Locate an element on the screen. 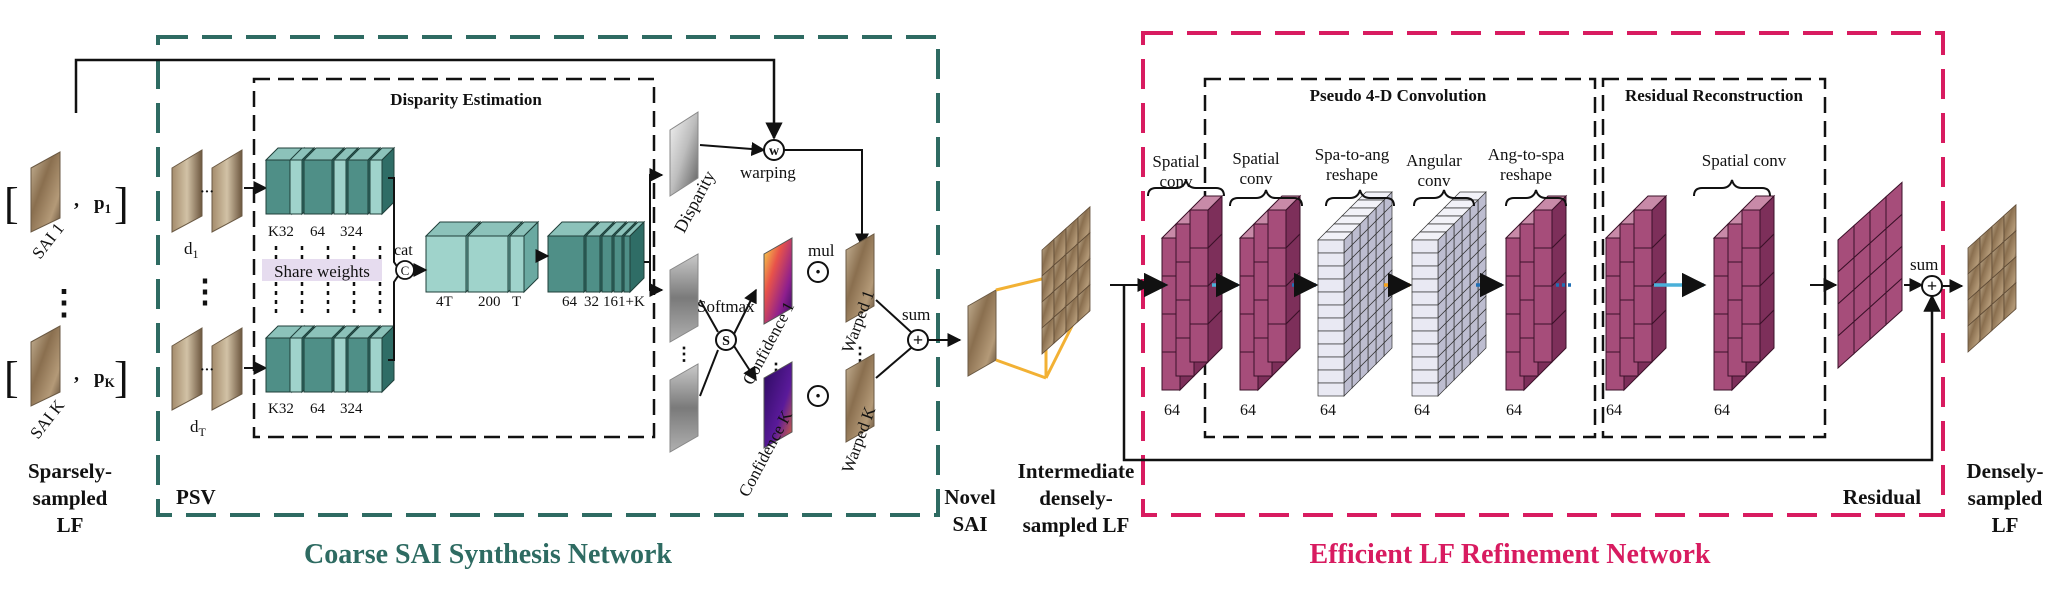 This screenshot has width=2063, height=591. left-caption-1: Sparsely- is located at coordinates (70, 471).